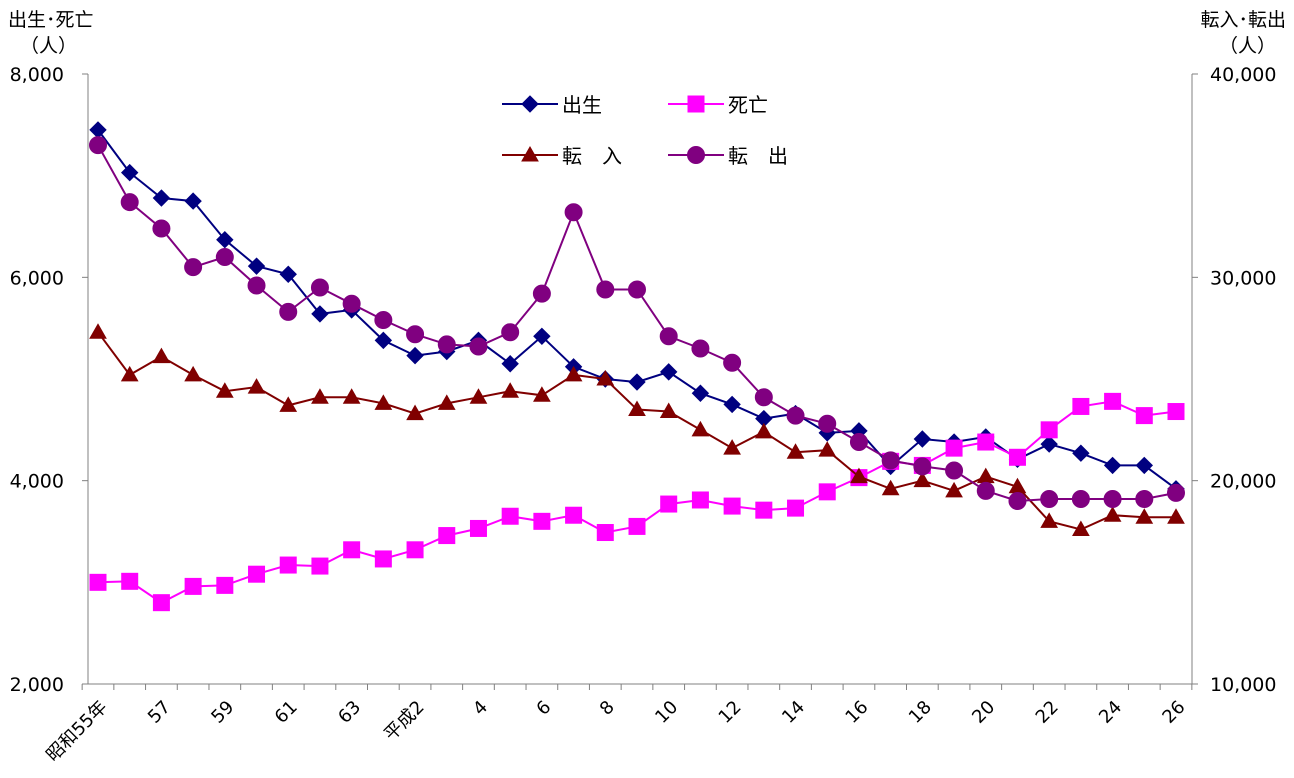  What do you see at coordinates (920, 712) in the screenshot?
I see `x-tick-label: 18` at bounding box center [920, 712].